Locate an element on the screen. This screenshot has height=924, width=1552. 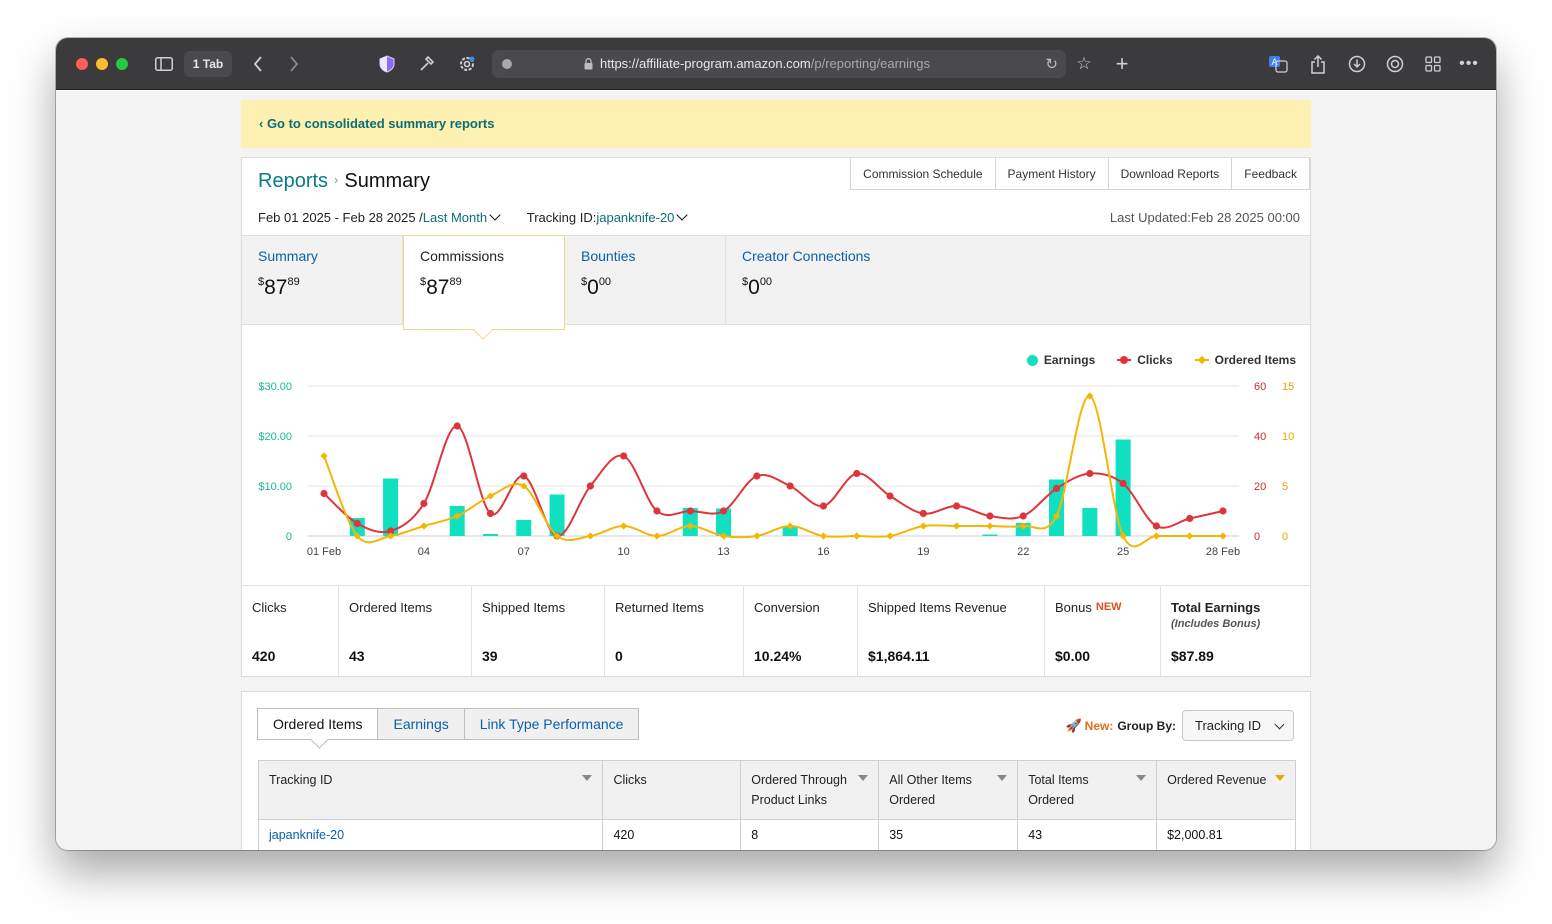
translate-icon: A is located at coordinates (1278, 64).